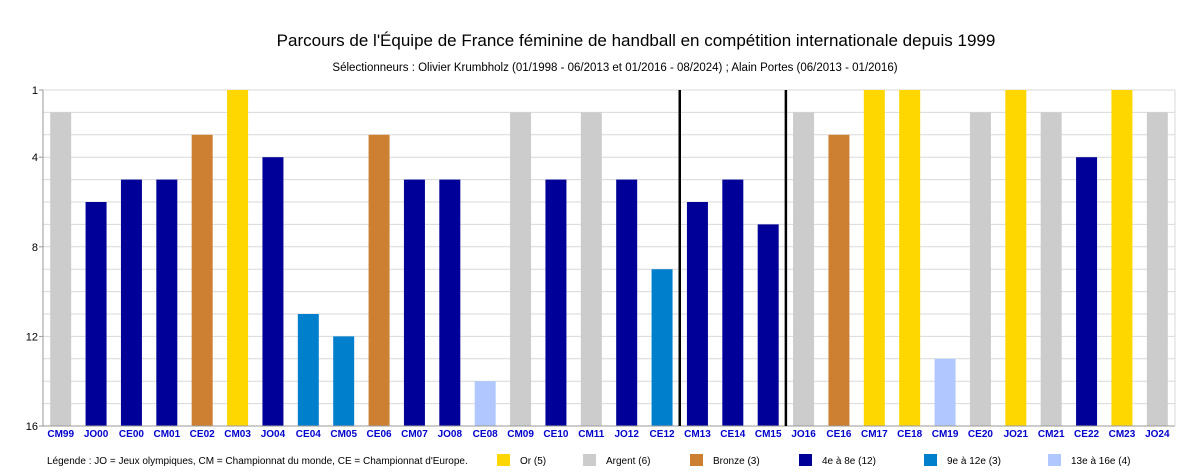 Image resolution: width=1200 pixels, height=475 pixels. What do you see at coordinates (273, 434) in the screenshot?
I see `x-tick-label: JO04` at bounding box center [273, 434].